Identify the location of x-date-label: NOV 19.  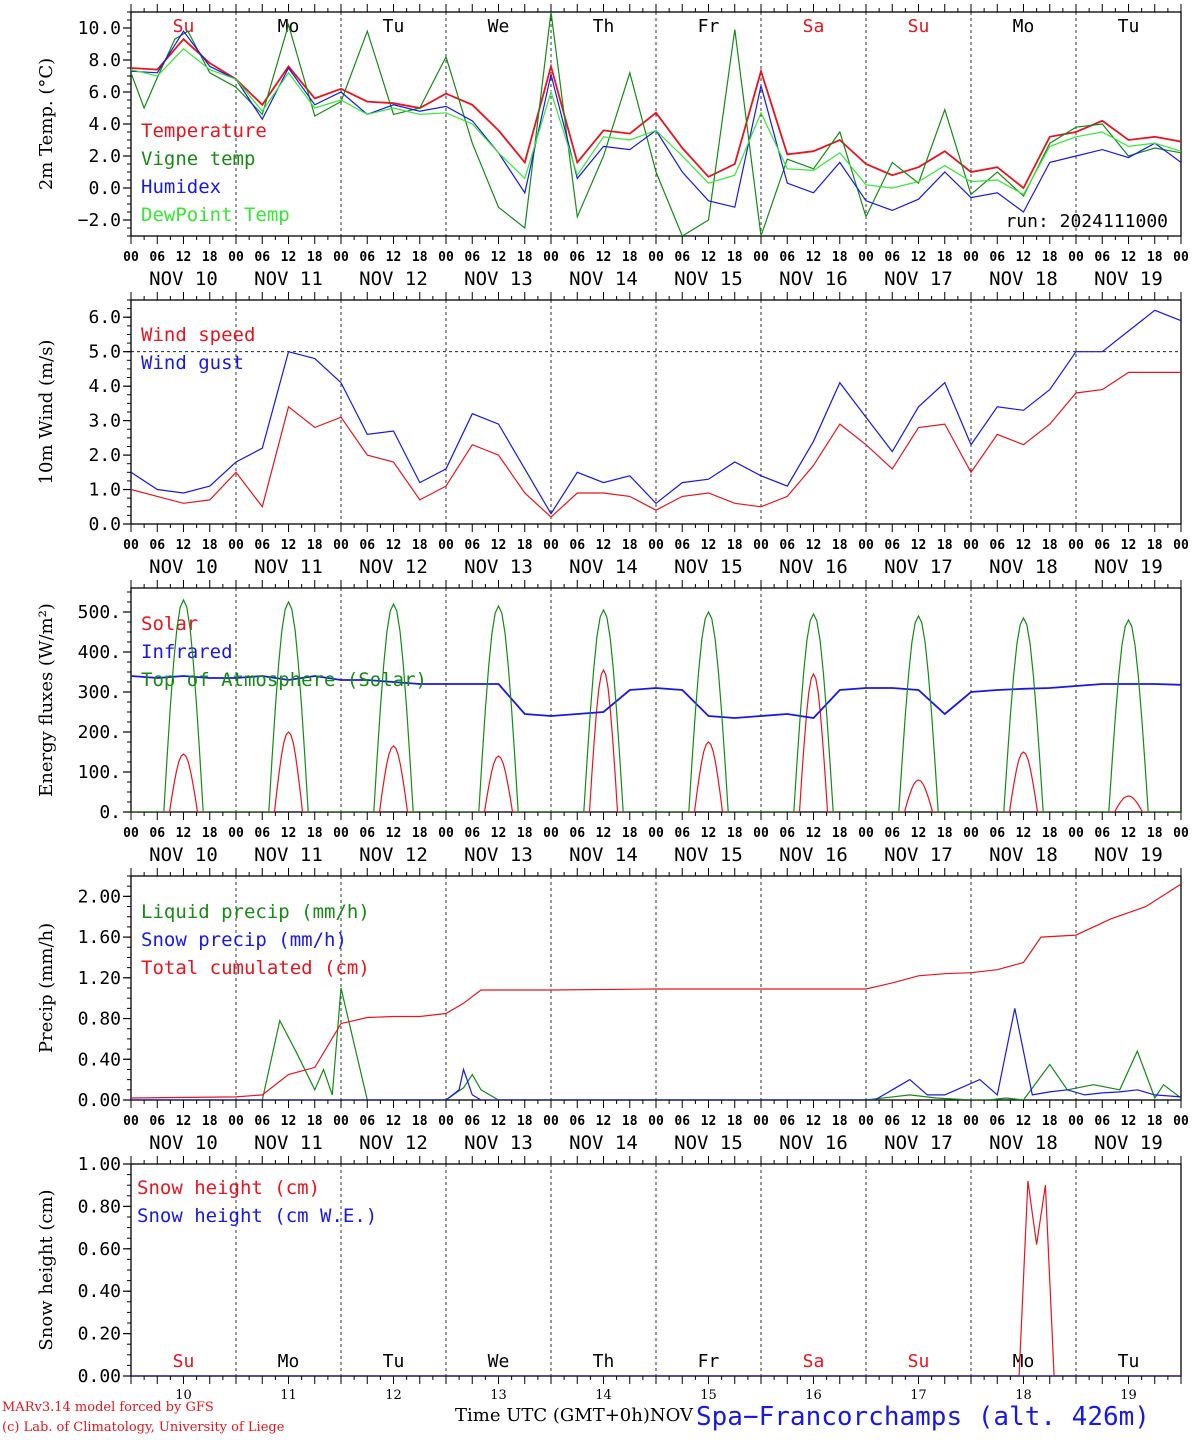
(1128, 1143).